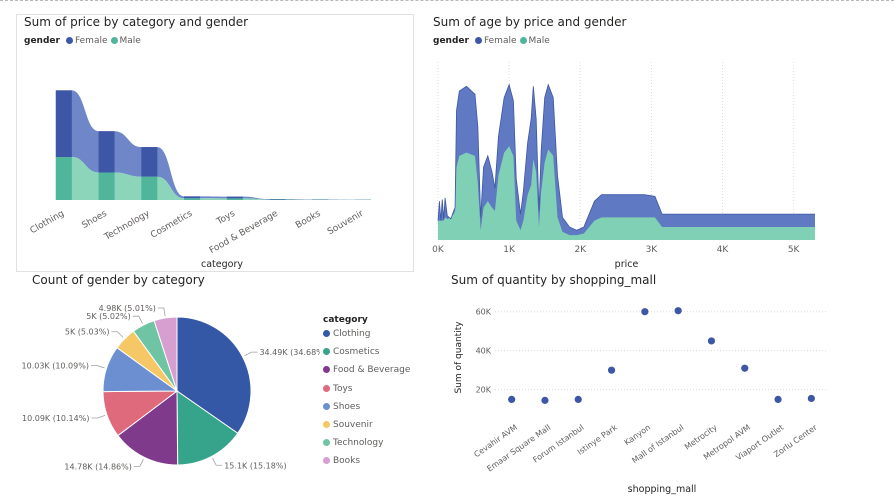  What do you see at coordinates (255, 465) in the screenshot?
I see `pie-data-label: 15.1K (15.18%)` at bounding box center [255, 465].